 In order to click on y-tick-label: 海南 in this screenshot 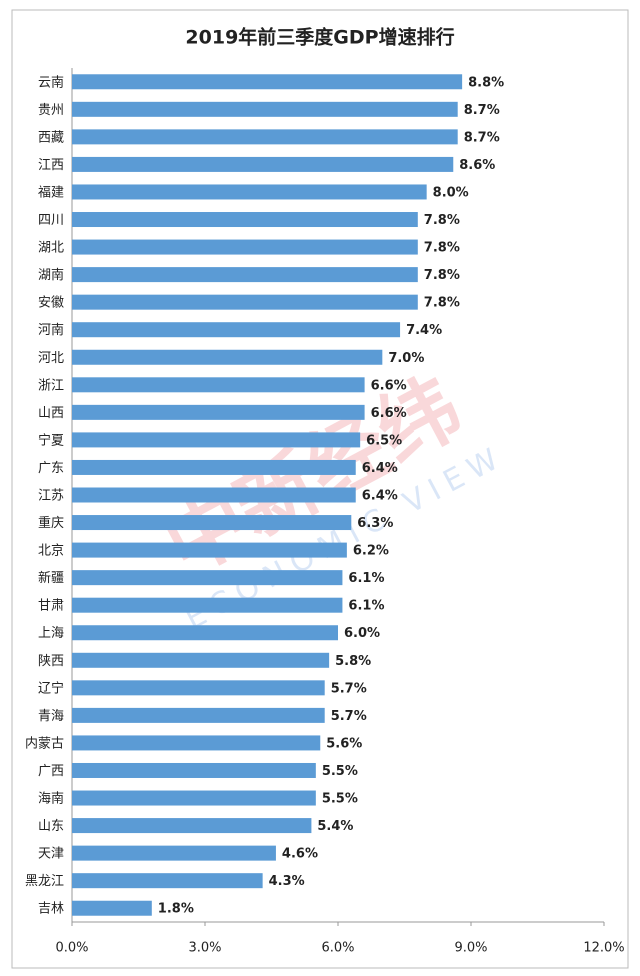, I will do `click(51, 799)`.